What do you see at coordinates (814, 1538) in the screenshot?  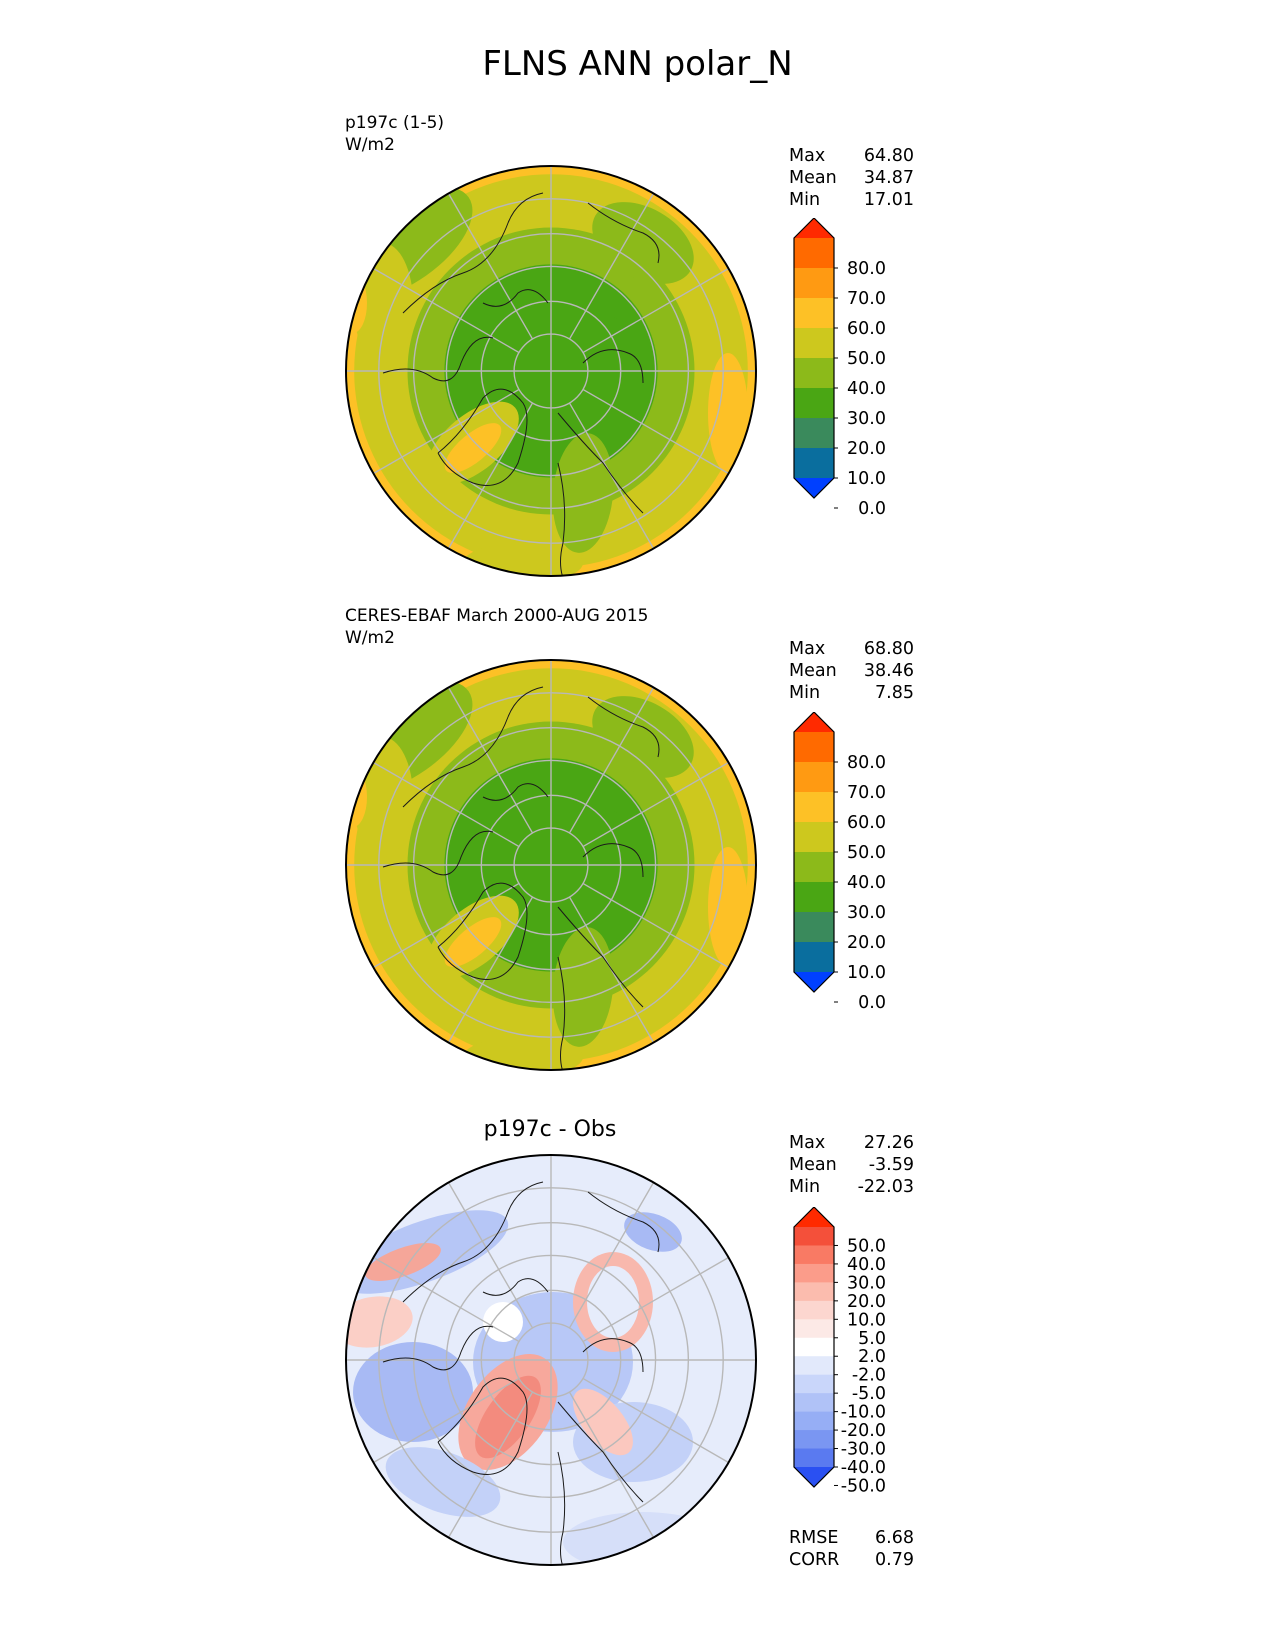 I see `stat-name: RMSE` at bounding box center [814, 1538].